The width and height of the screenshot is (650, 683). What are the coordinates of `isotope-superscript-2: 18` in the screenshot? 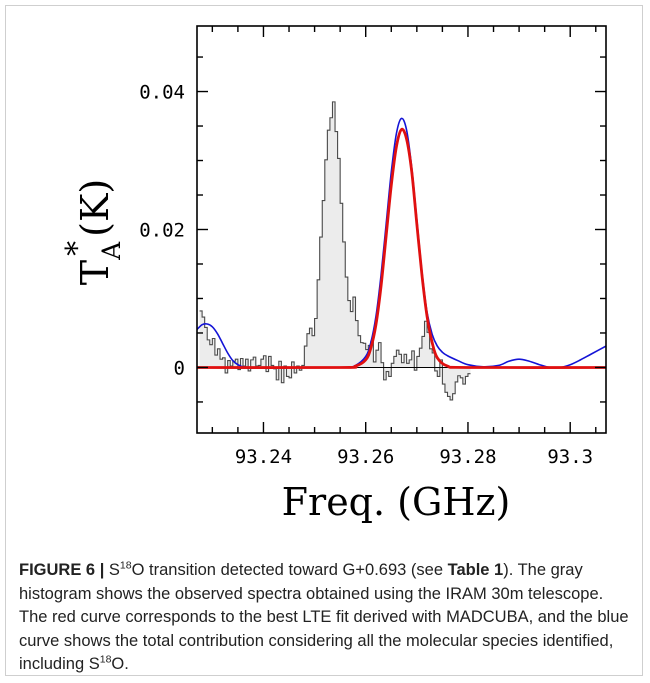 It's located at (105, 659).